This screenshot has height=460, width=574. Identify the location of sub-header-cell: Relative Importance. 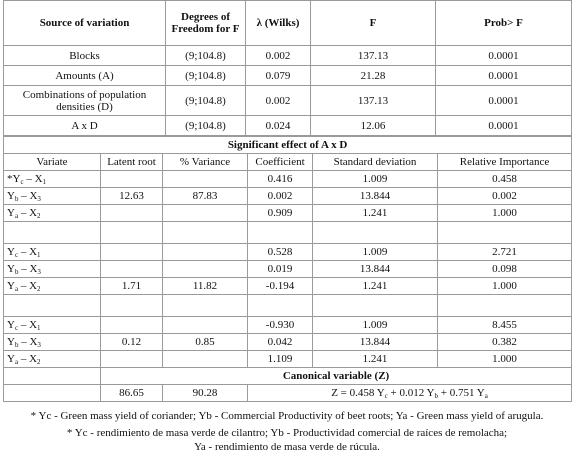
(504, 162).